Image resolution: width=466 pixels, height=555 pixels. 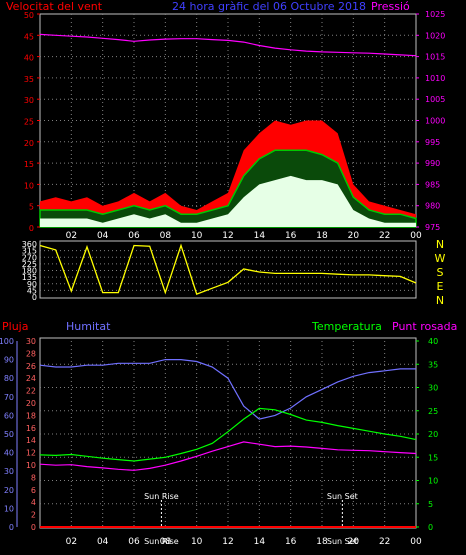 What do you see at coordinates (9, 378) in the screenshot?
I see `humidity-axis-tick-label: 80` at bounding box center [9, 378].